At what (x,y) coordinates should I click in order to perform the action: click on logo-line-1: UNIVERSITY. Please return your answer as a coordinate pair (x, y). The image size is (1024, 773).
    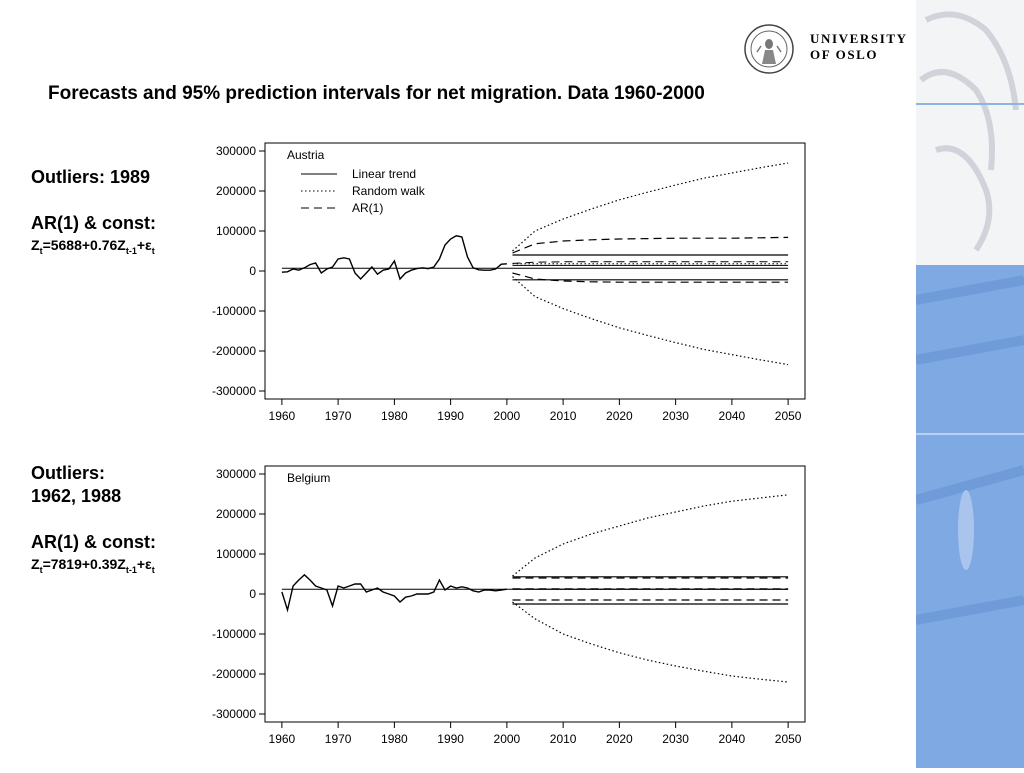
    Looking at the image, I should click on (859, 38).